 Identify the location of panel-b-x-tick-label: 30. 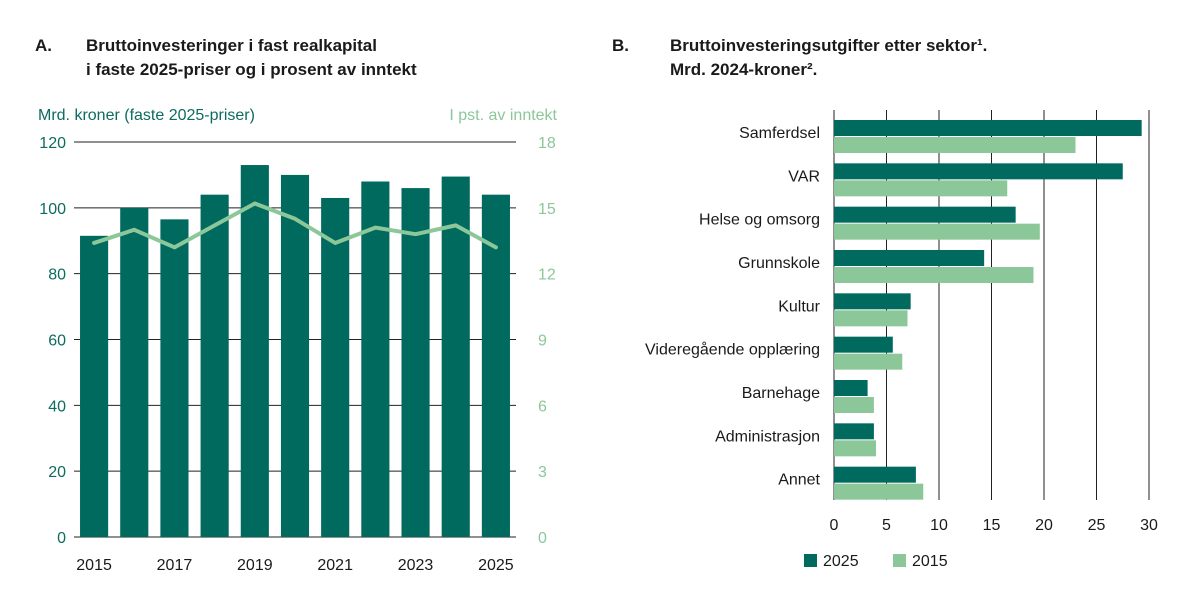
(1149, 525).